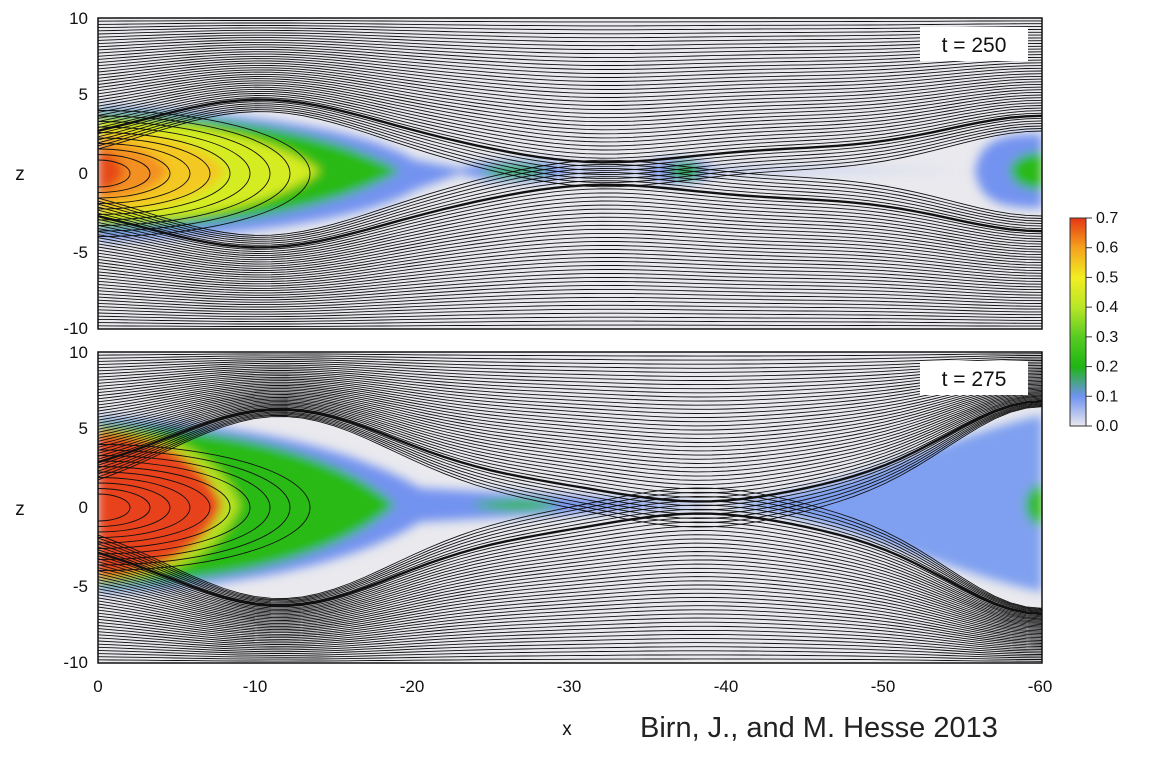  What do you see at coordinates (974, 378) in the screenshot?
I see `panel-bottom-label-box` at bounding box center [974, 378].